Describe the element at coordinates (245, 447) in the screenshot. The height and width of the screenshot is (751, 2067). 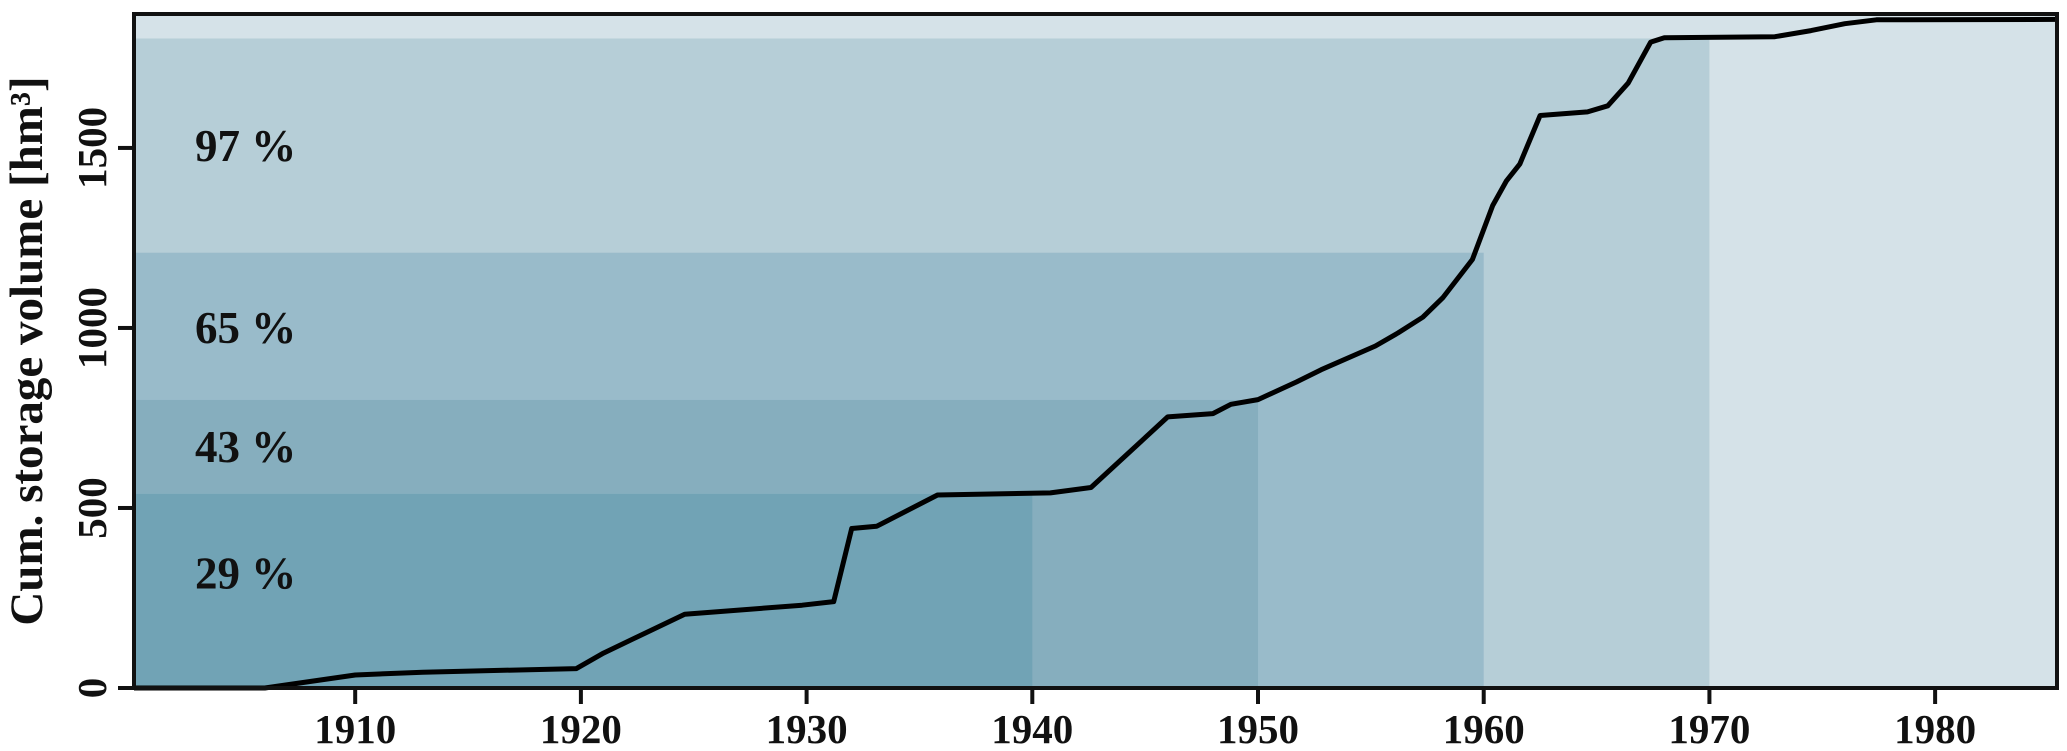
I see `percentile-label: 43 %` at that location.